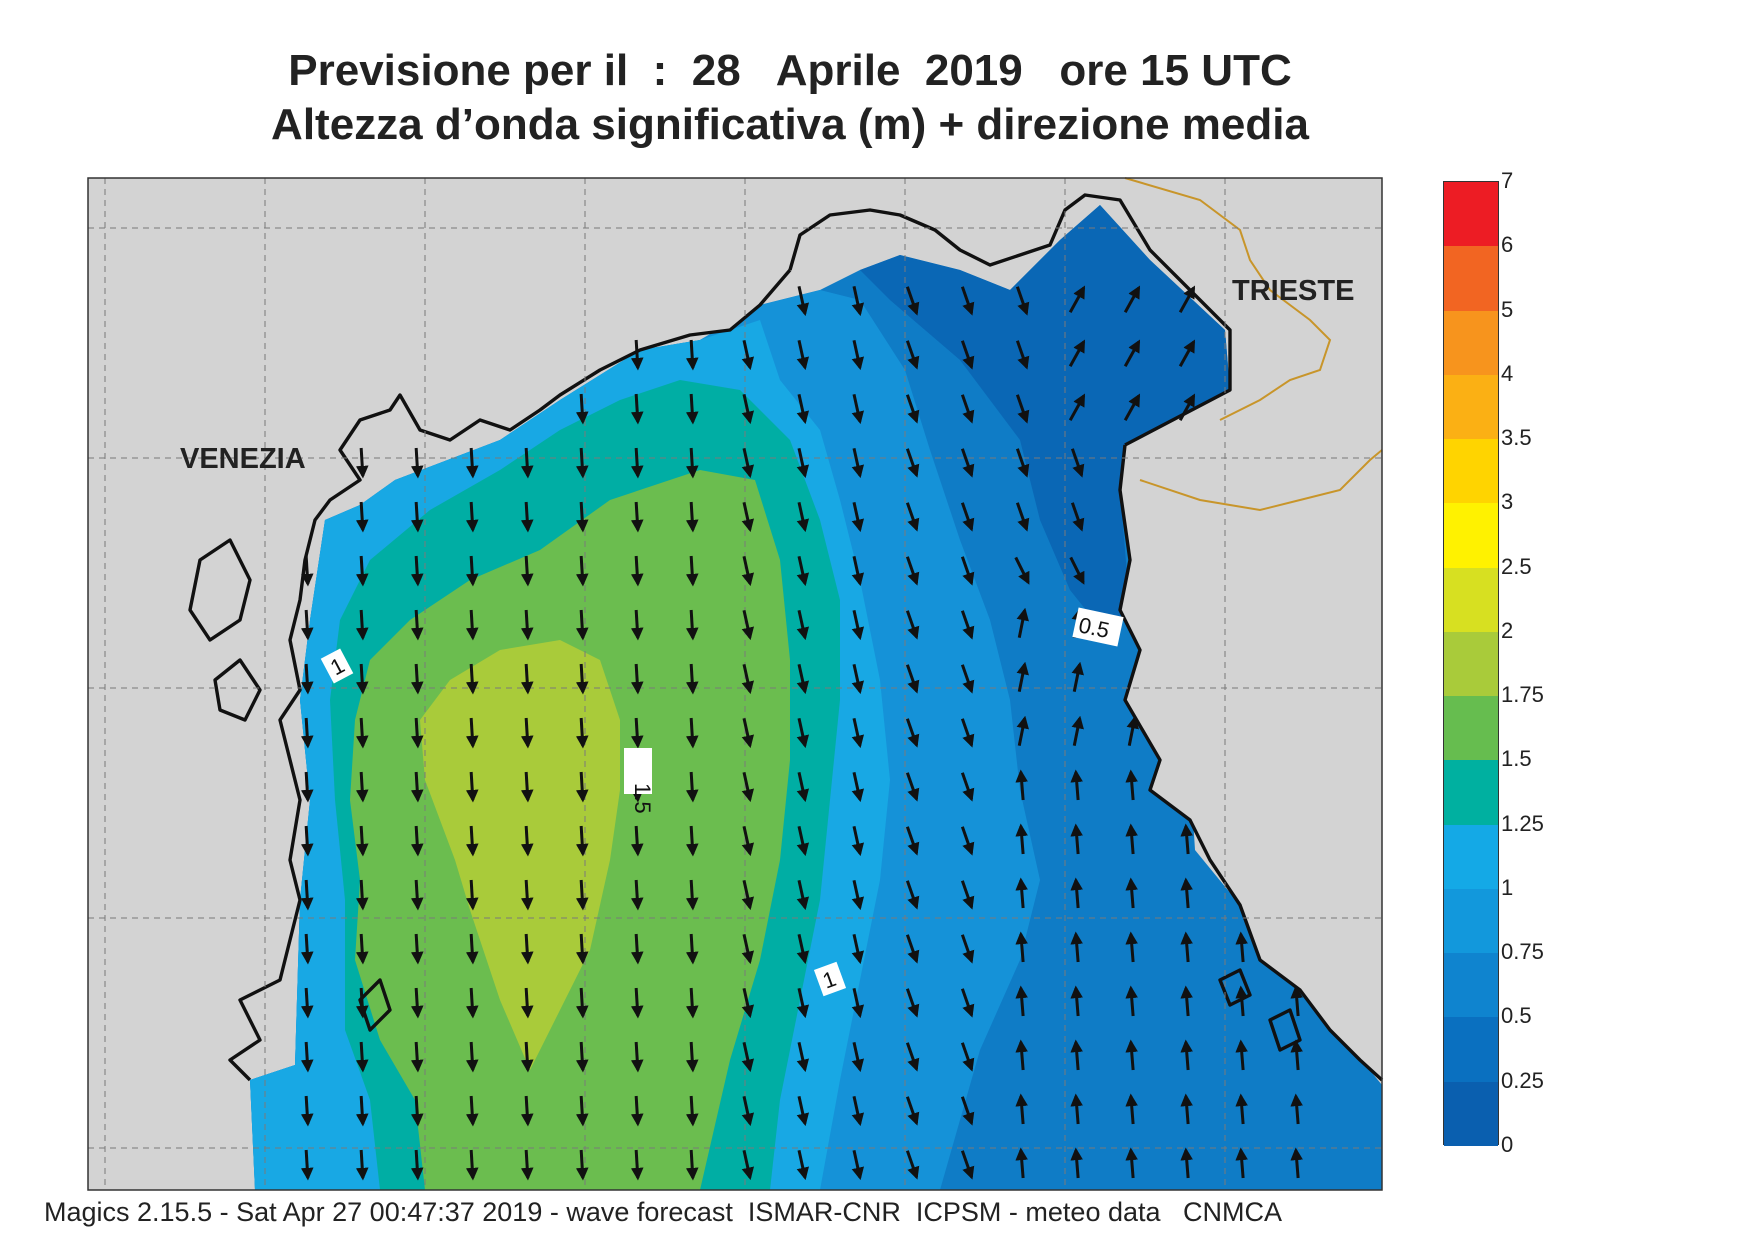  I want to click on city-label-venezia: VENEZIA, so click(243, 459).